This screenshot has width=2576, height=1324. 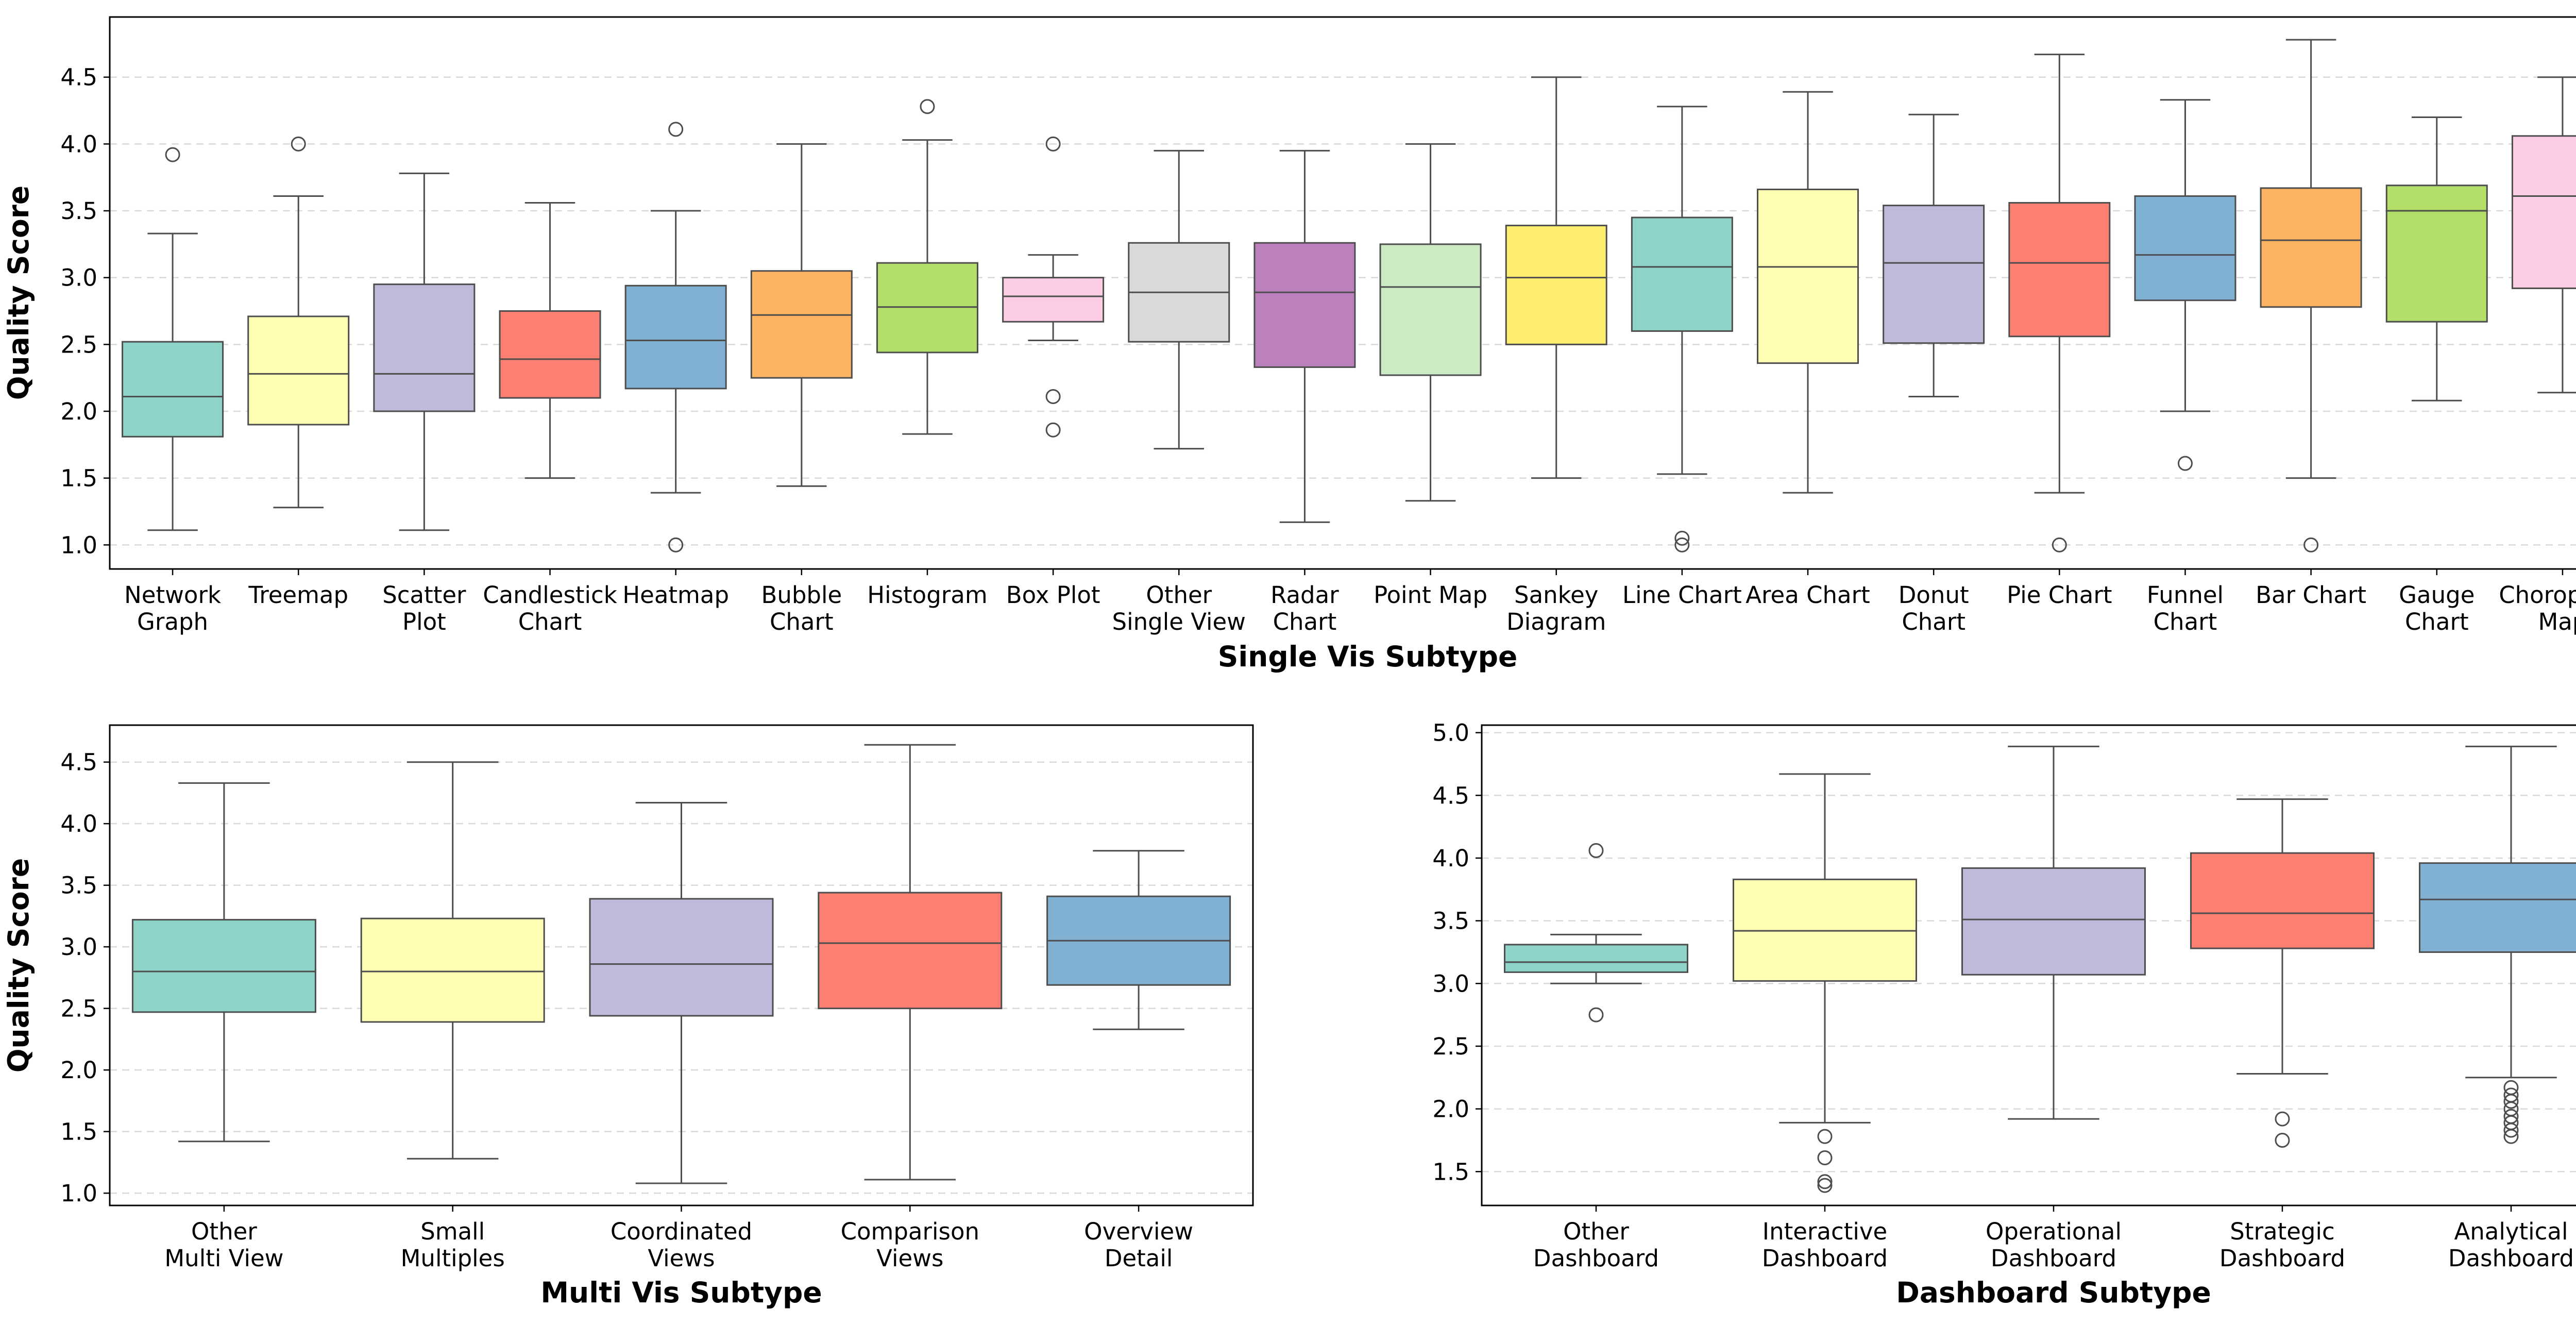 I want to click on box-radar-chart, so click(x=1304, y=336).